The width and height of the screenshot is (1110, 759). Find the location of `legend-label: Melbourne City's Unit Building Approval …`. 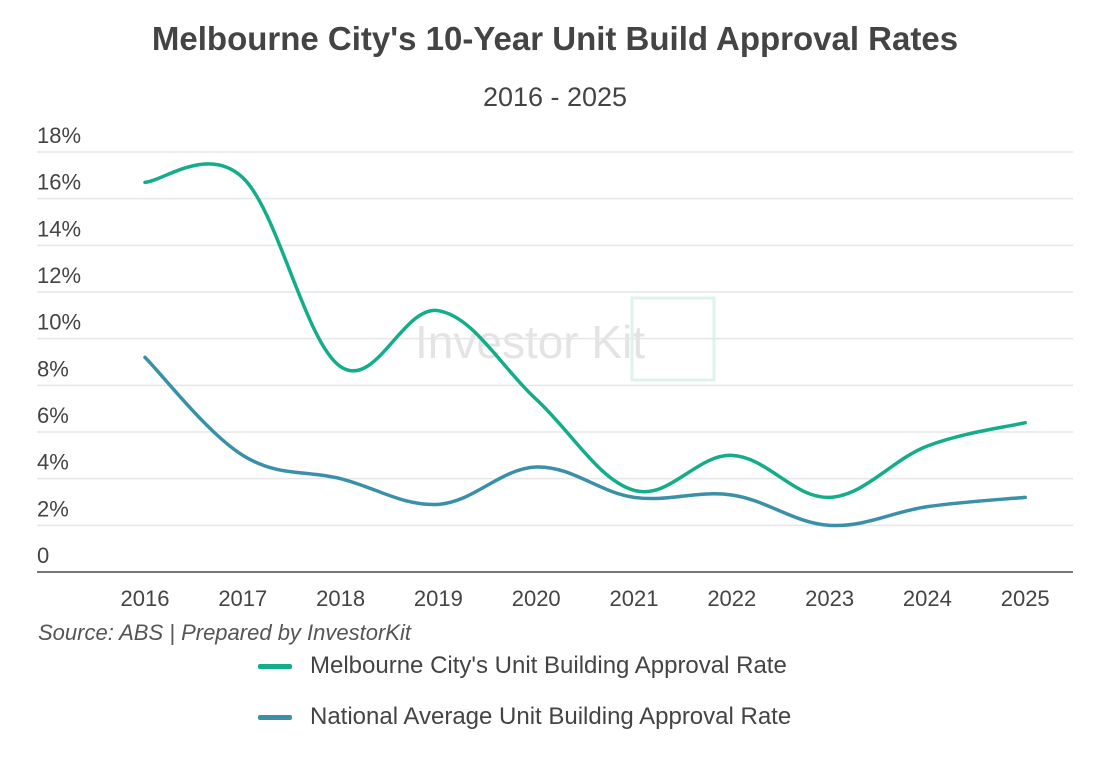

legend-label: Melbourne City's Unit Building Approval … is located at coordinates (548, 665).